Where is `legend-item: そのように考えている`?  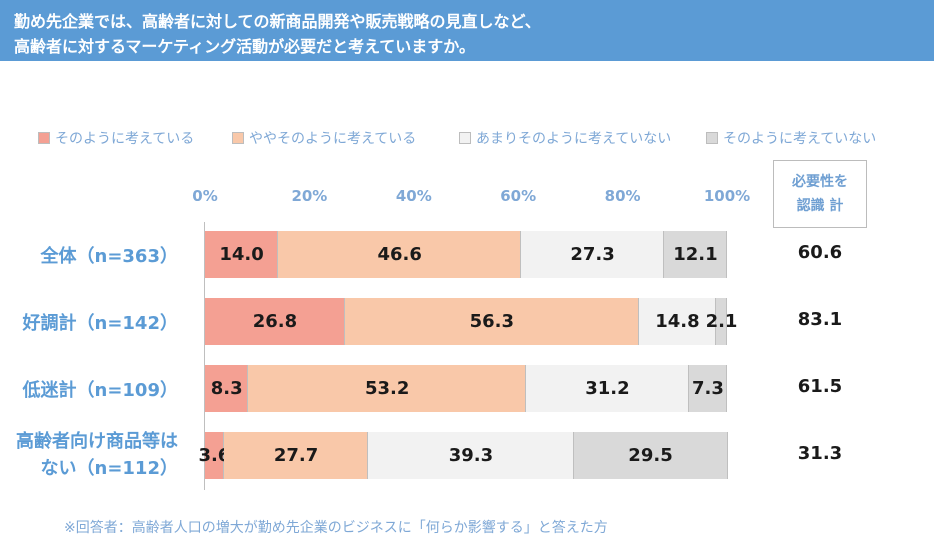
legend-item: そのように考えている is located at coordinates (116, 138).